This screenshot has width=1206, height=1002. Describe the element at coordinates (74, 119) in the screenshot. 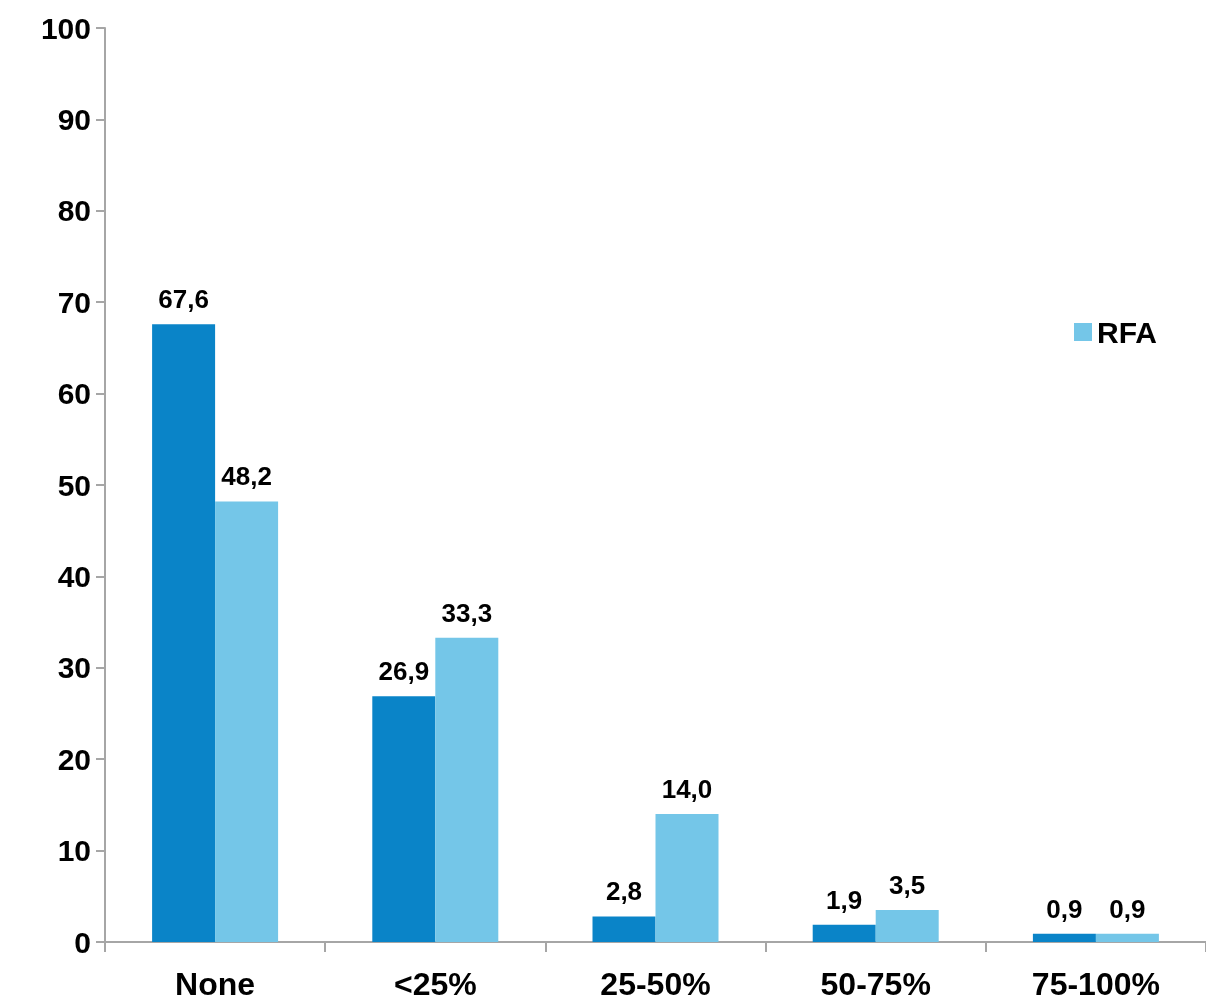

I see `y-tick-label: 90` at that location.